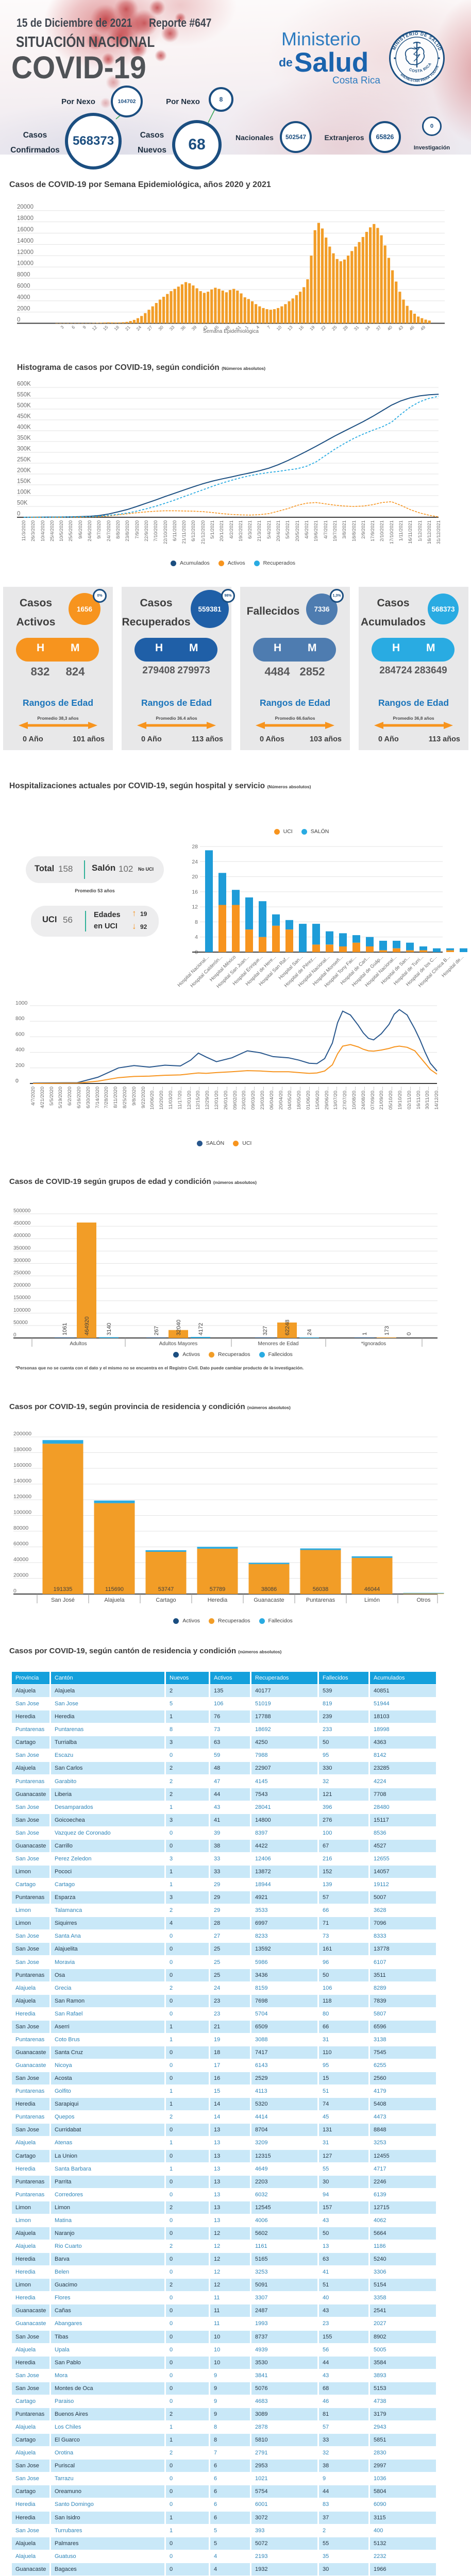 The image size is (471, 2576). What do you see at coordinates (240, 530) in the screenshot?
I see `svg-text: 19/2/2021` at bounding box center [240, 530].